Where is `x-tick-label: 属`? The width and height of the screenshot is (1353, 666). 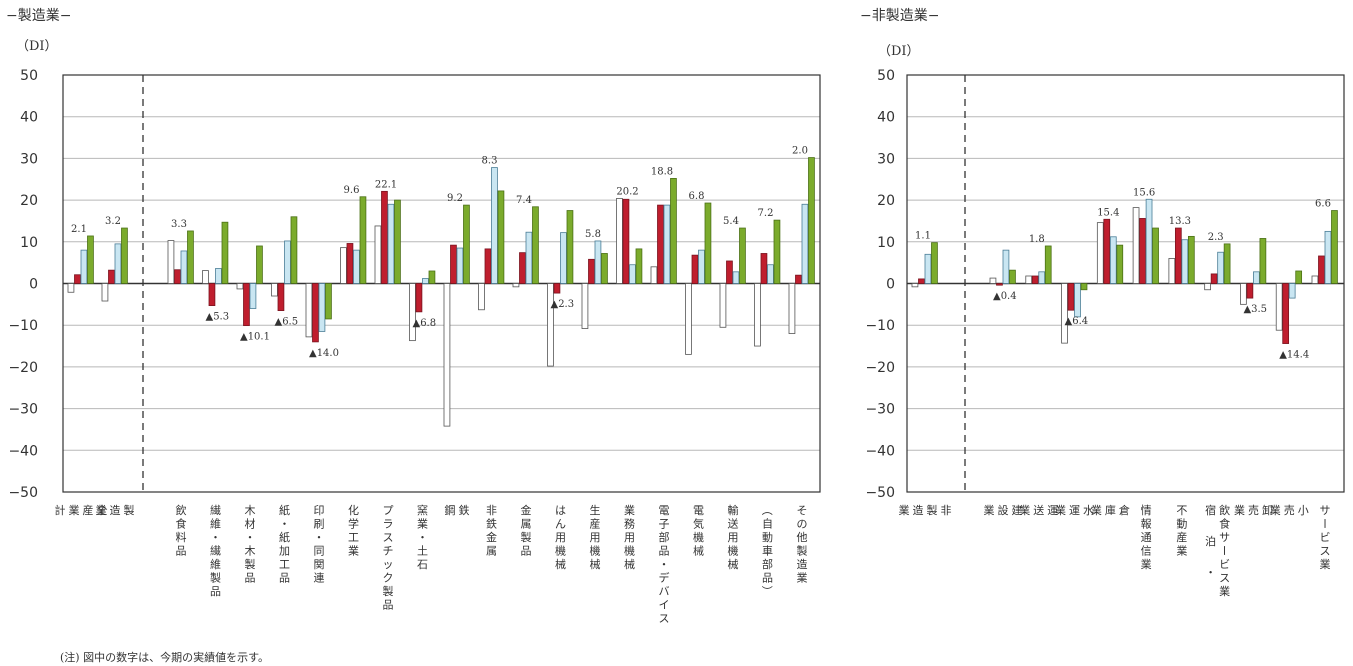 x-tick-label: 属 is located at coordinates (491, 551).